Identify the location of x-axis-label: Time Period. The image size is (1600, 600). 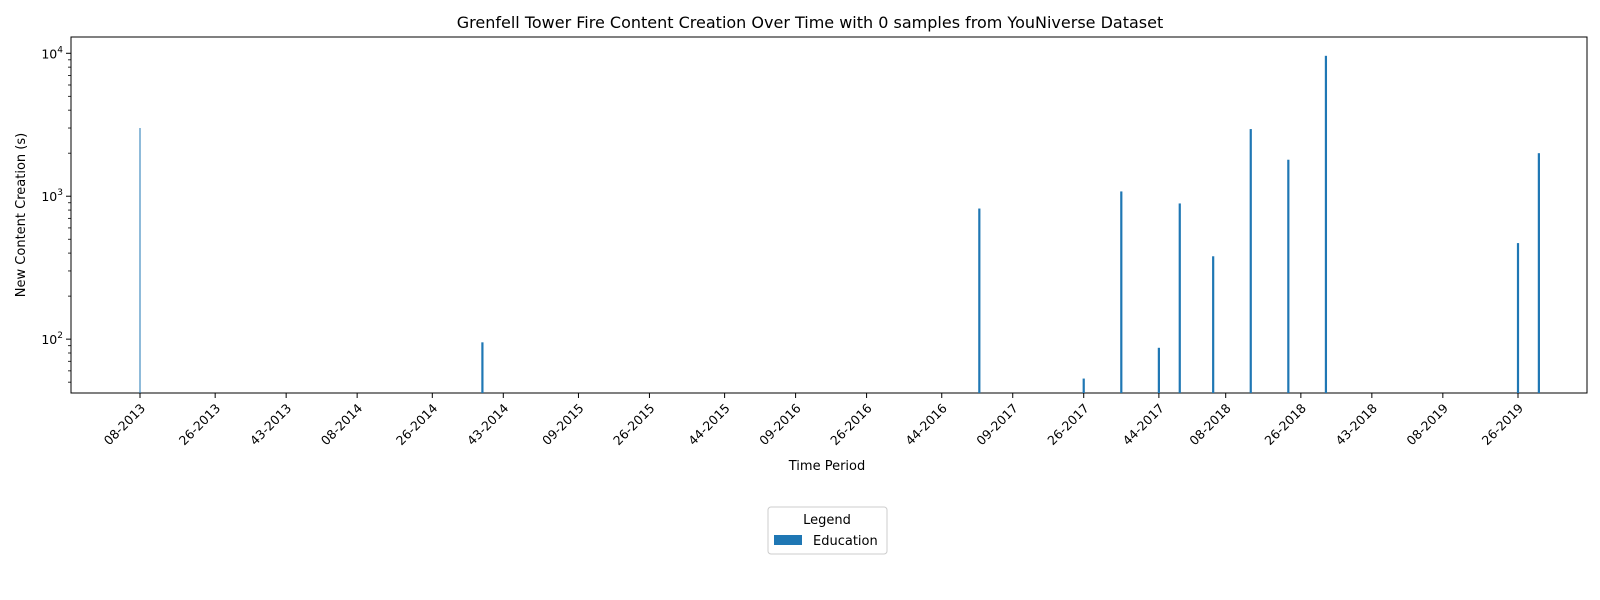
(826, 466).